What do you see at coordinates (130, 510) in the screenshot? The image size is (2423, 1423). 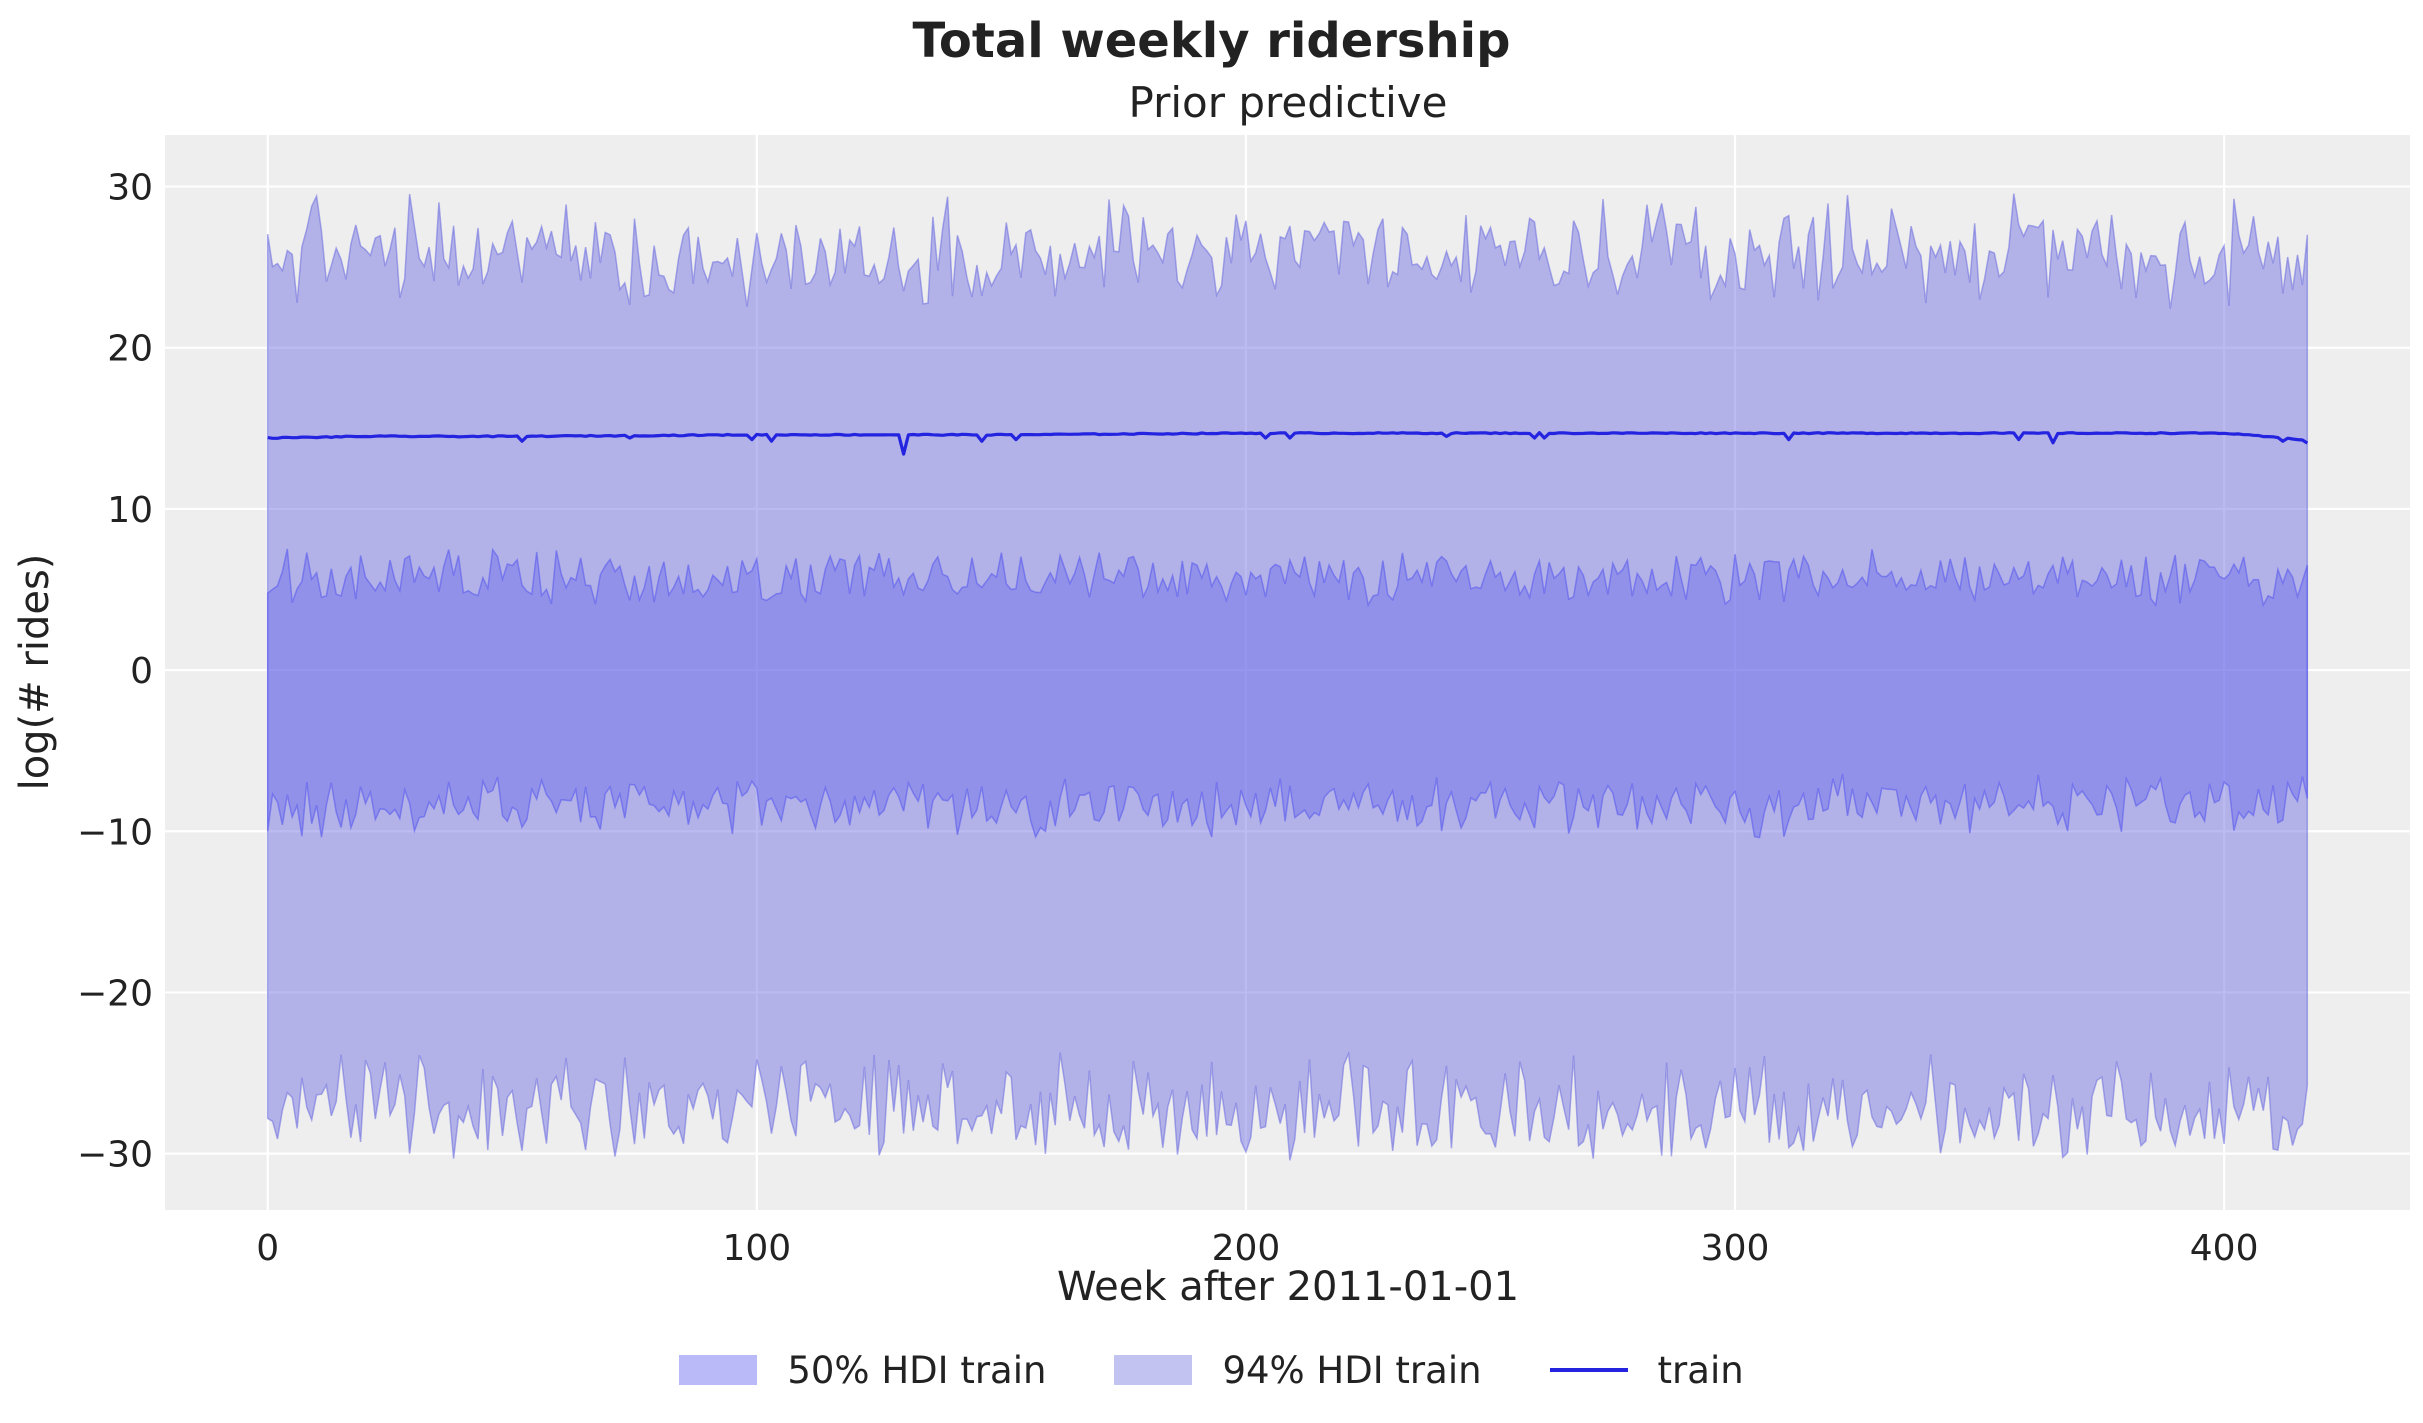 I see `y-tick-label: 10` at bounding box center [130, 510].